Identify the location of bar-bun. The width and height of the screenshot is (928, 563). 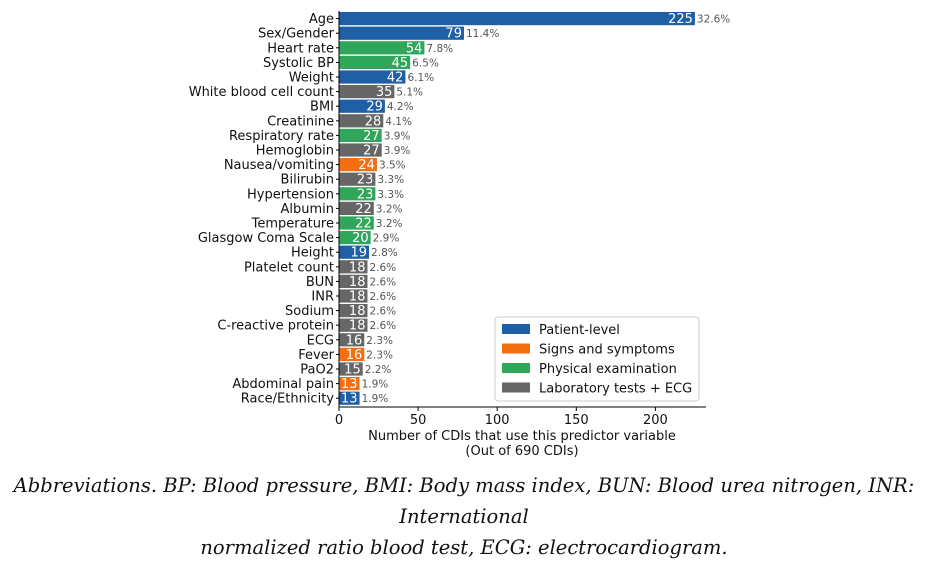
(353, 281).